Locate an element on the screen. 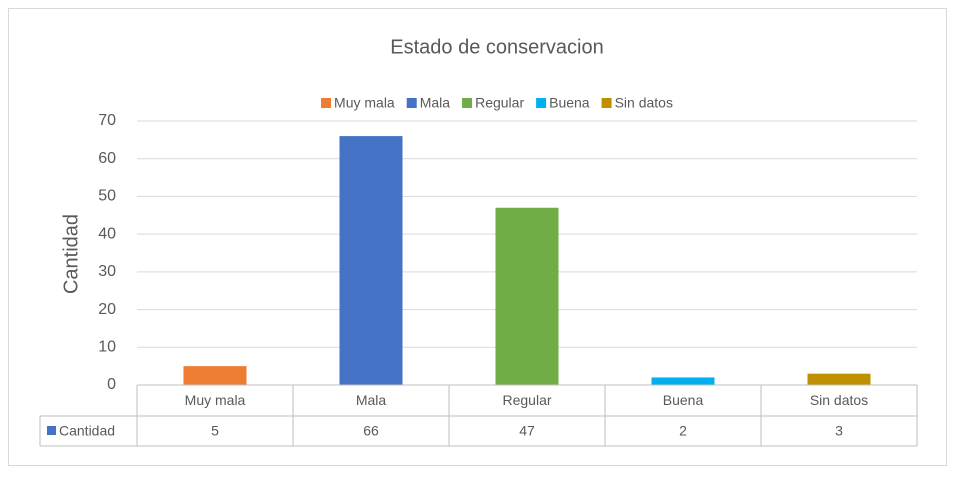 The image size is (955, 479). x-tick-label: Buena is located at coordinates (683, 400).